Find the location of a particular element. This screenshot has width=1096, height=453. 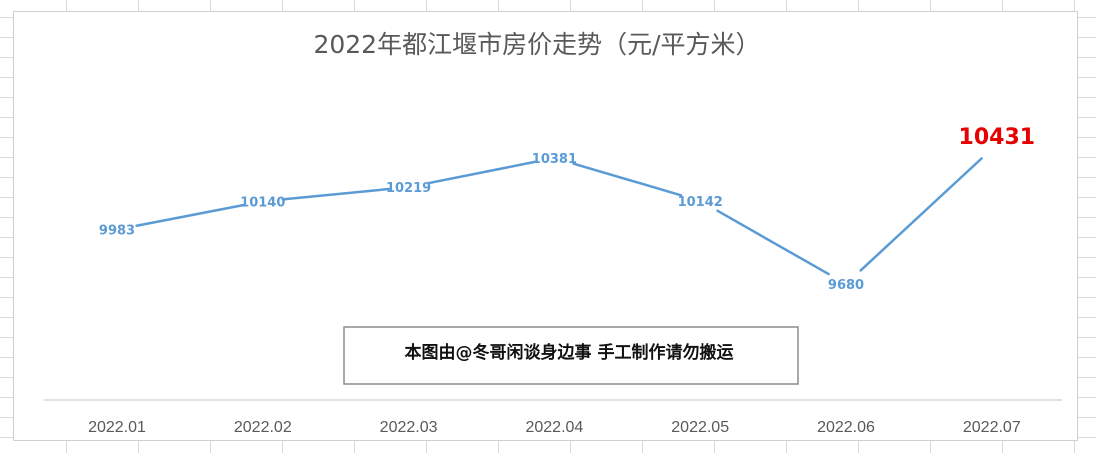

data-label: 9680 is located at coordinates (846, 285).